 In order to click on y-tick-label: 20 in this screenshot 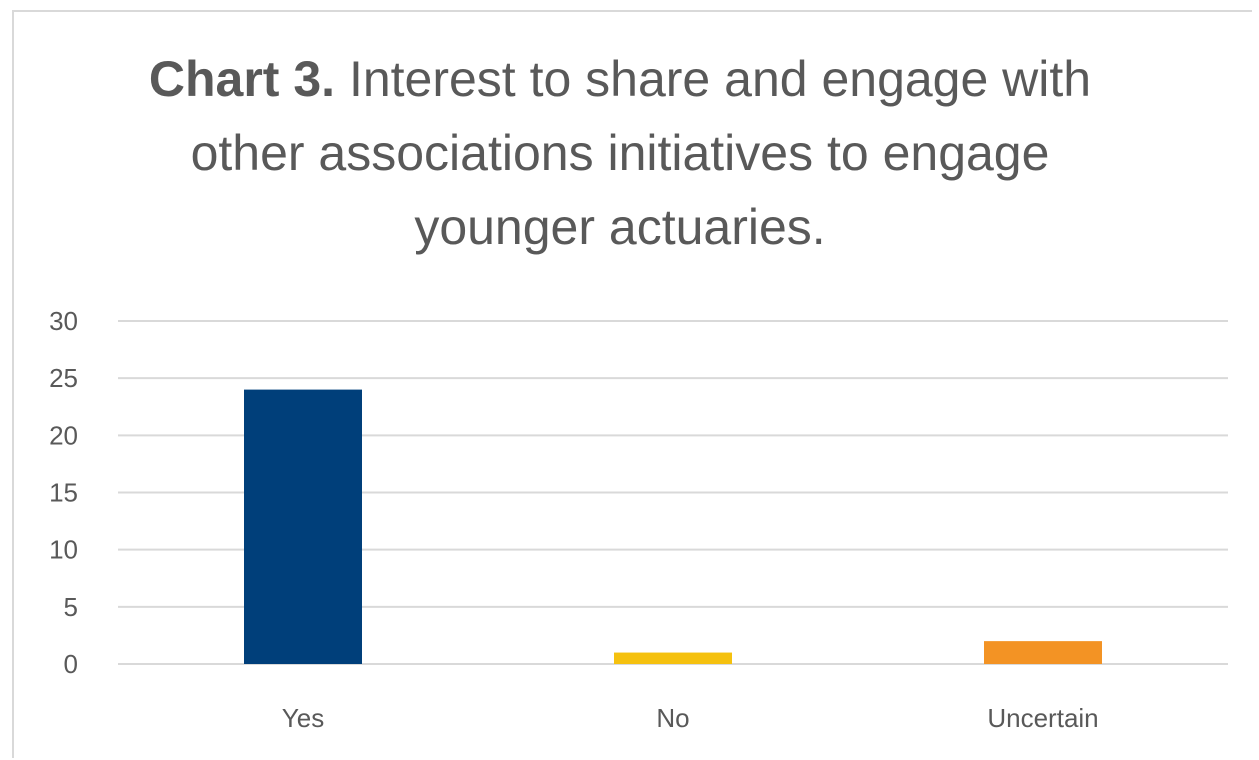, I will do `click(63, 435)`.